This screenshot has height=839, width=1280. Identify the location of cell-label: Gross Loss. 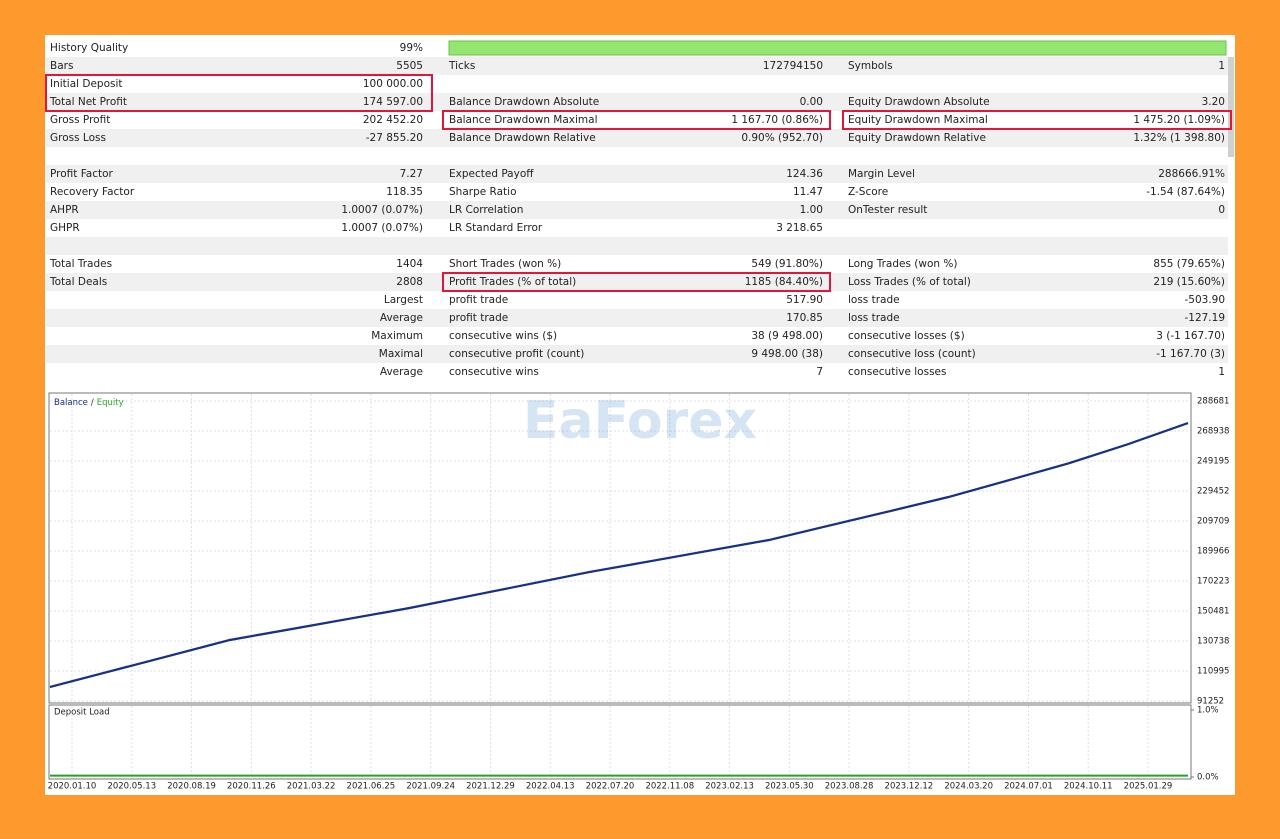
(78, 138).